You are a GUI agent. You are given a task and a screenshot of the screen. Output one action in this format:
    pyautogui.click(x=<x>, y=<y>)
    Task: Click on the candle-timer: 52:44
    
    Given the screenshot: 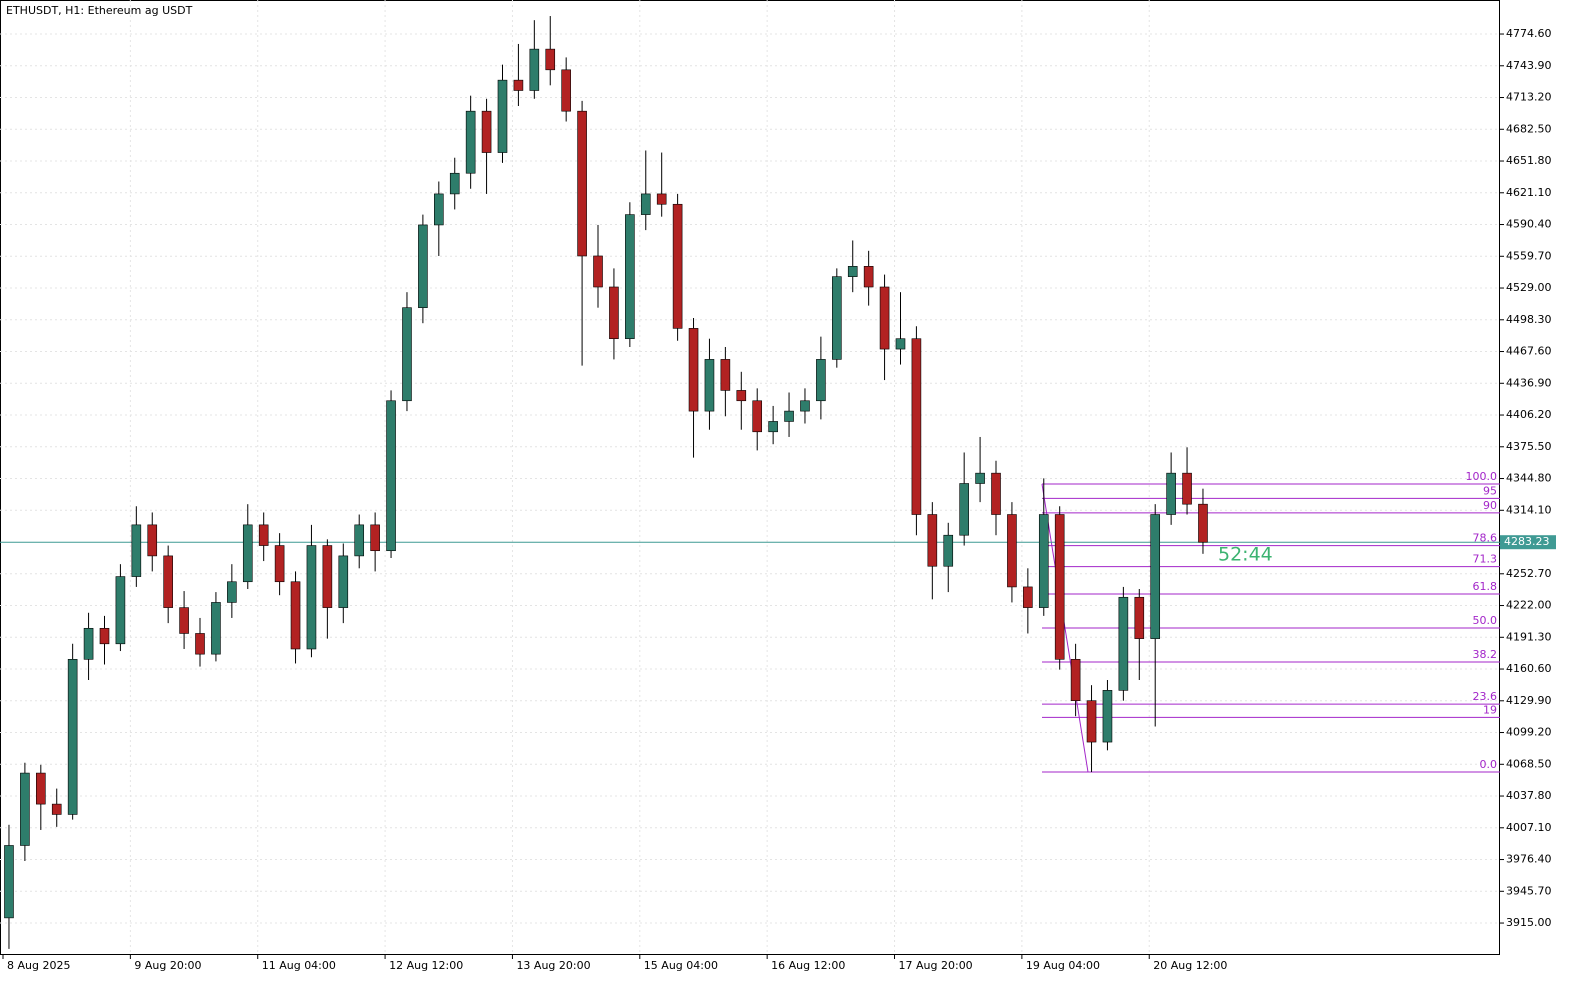 What is the action you would take?
    pyautogui.click(x=1245, y=555)
    